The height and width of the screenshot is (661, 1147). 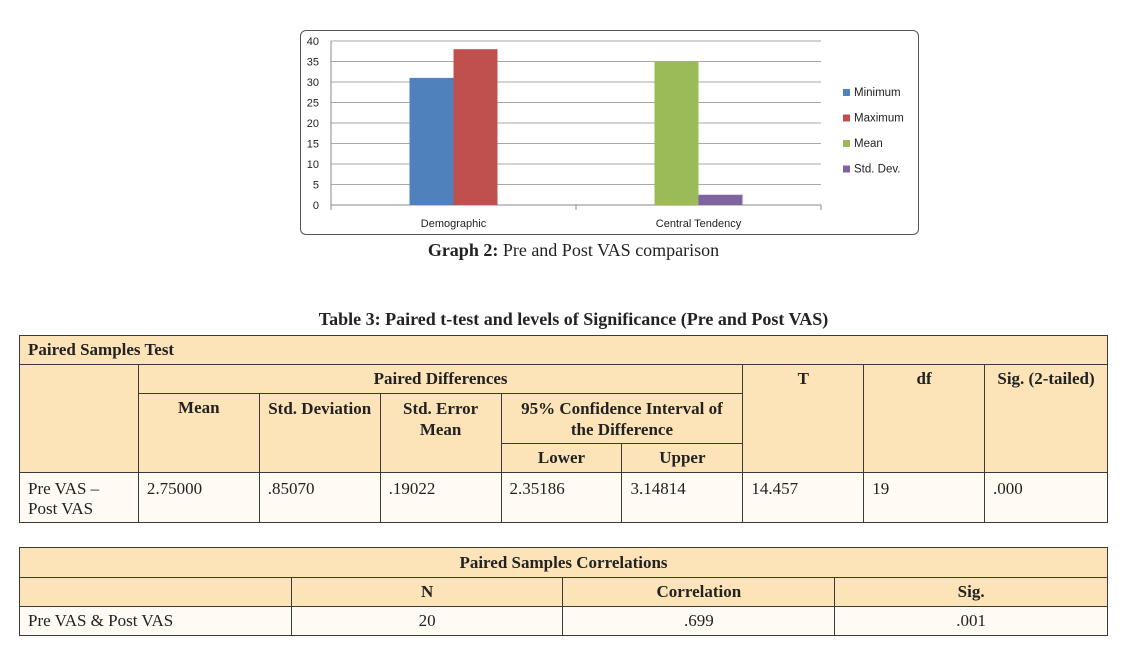 I want to click on lower-value: 2.35186, so click(x=561, y=497).